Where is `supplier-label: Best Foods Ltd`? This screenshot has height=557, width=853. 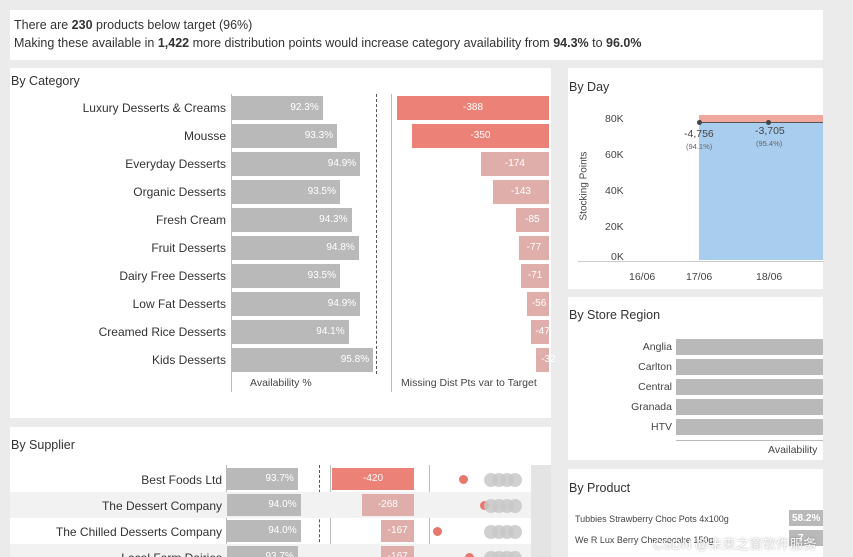
supplier-label: Best Foods Ltd is located at coordinates (181, 480).